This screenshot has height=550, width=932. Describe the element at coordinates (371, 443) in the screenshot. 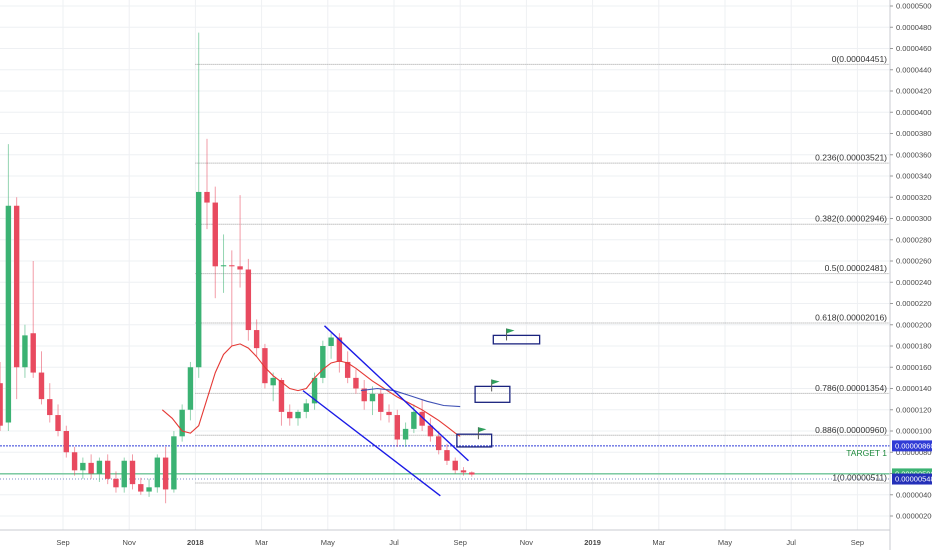

I see `channel-lower-line` at that location.